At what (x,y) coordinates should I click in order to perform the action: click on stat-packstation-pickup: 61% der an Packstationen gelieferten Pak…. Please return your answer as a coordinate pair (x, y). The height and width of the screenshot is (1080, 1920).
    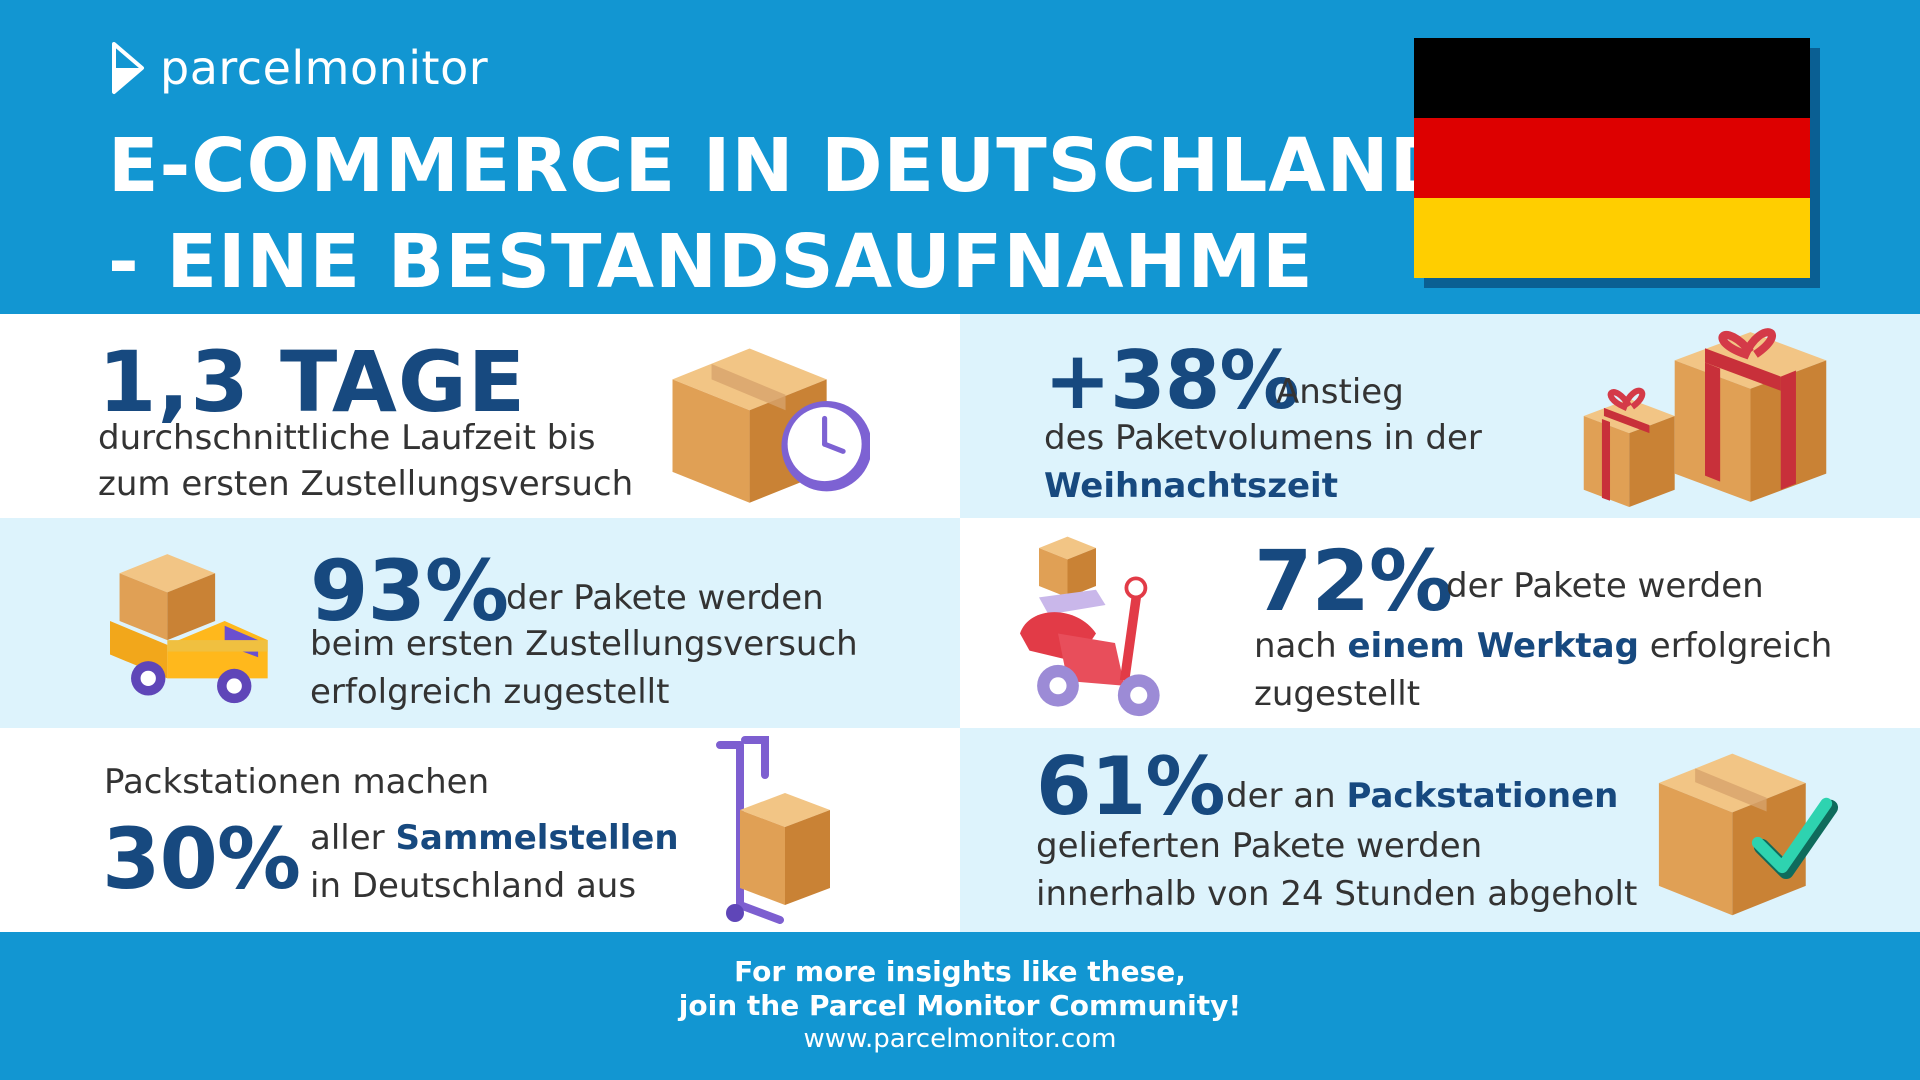
    Looking at the image, I should click on (1440, 830).